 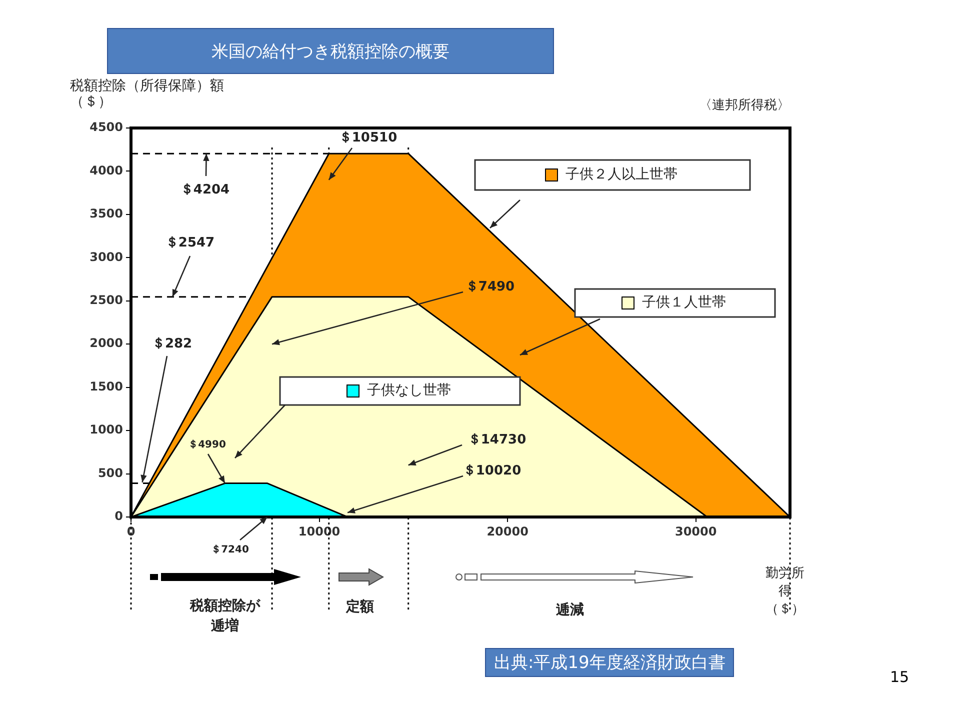 I want to click on annotation: ＄14730, so click(x=497, y=440).